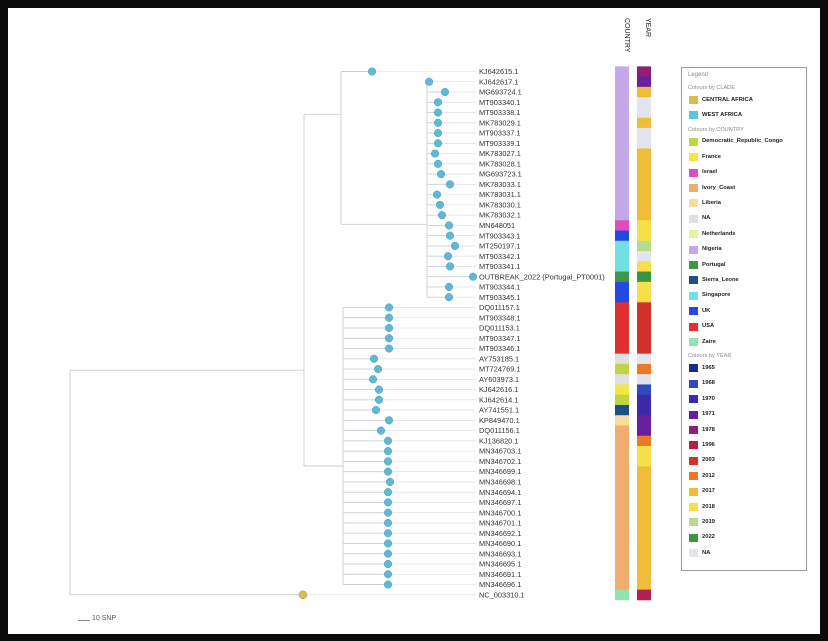 The height and width of the screenshot is (641, 828). I want to click on year-column-title: YEAR, so click(647, 27).